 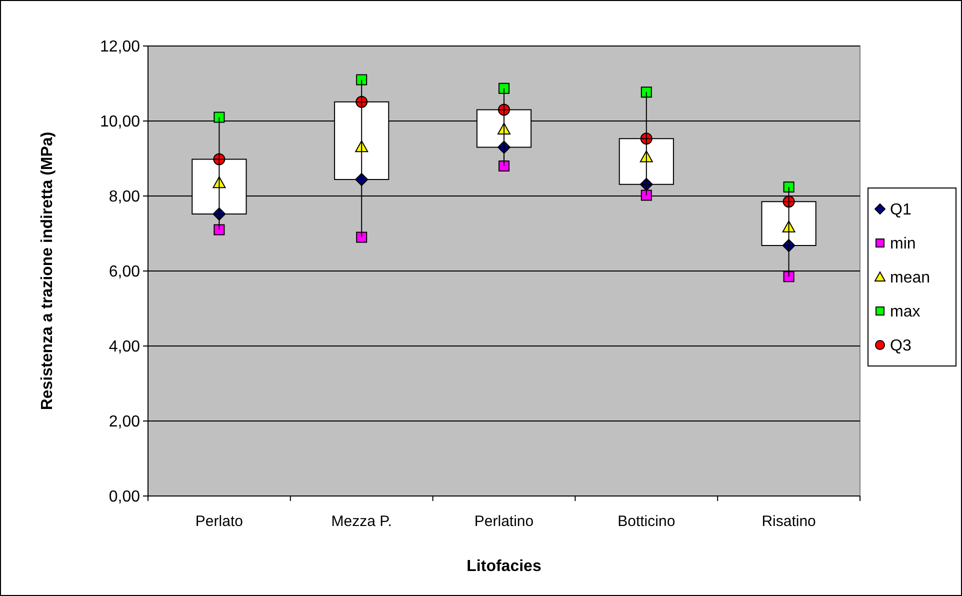 I want to click on y-axis-title: Resistenza a trazione indiretta (MPa), so click(x=47, y=271).